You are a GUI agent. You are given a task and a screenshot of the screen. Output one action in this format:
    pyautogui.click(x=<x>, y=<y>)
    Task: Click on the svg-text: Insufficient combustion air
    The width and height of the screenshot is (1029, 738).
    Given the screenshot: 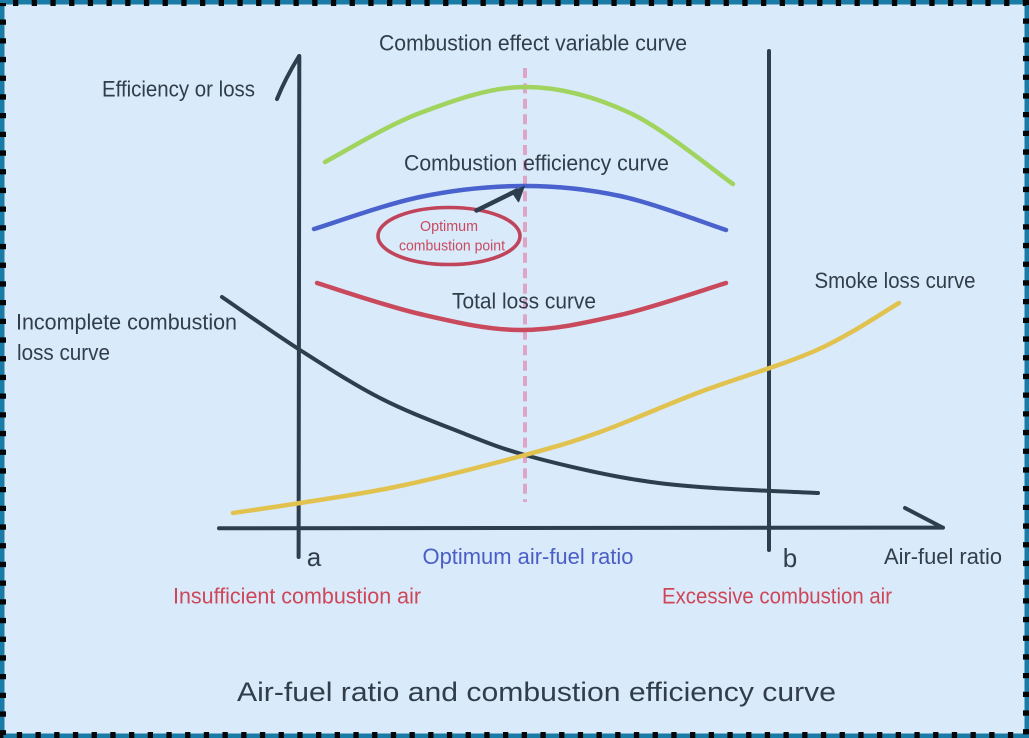 What is the action you would take?
    pyautogui.click(x=297, y=596)
    